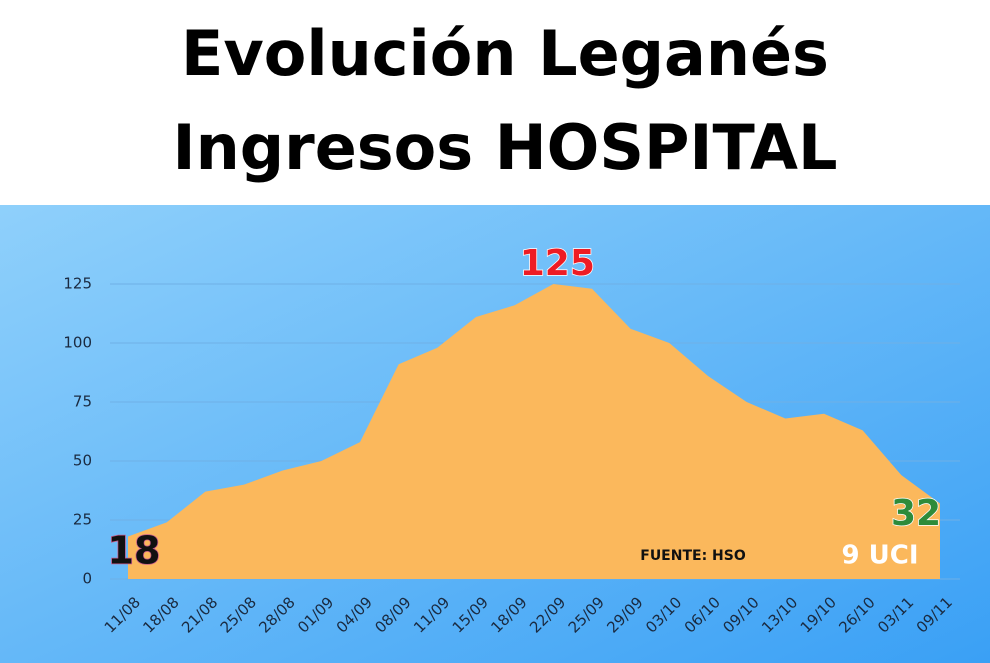 This screenshot has height=663, width=990. What do you see at coordinates (916, 513) in the screenshot?
I see `data-label: 32` at bounding box center [916, 513].